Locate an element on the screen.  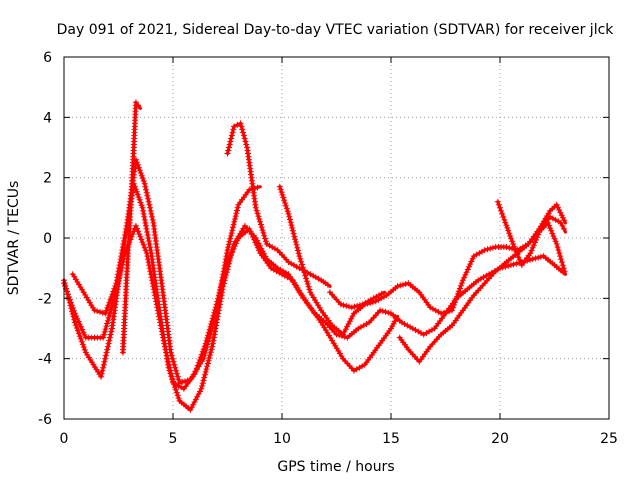
x-tick-label: 0 is located at coordinates (64, 439).